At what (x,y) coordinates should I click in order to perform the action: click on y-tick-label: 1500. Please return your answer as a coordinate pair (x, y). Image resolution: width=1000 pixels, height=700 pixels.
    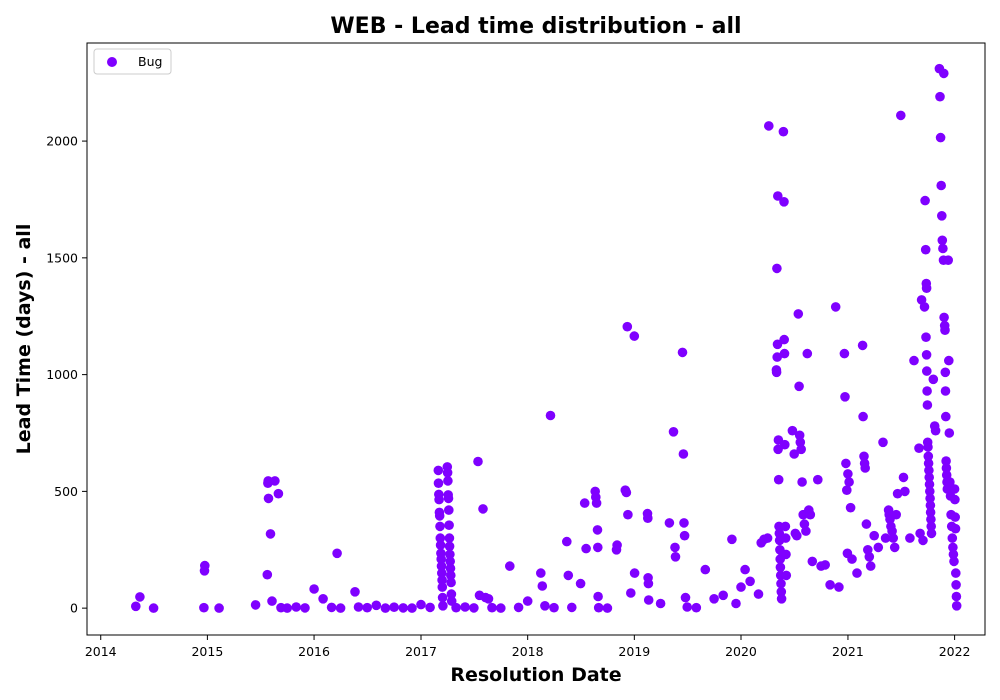
    Looking at the image, I should click on (62, 257).